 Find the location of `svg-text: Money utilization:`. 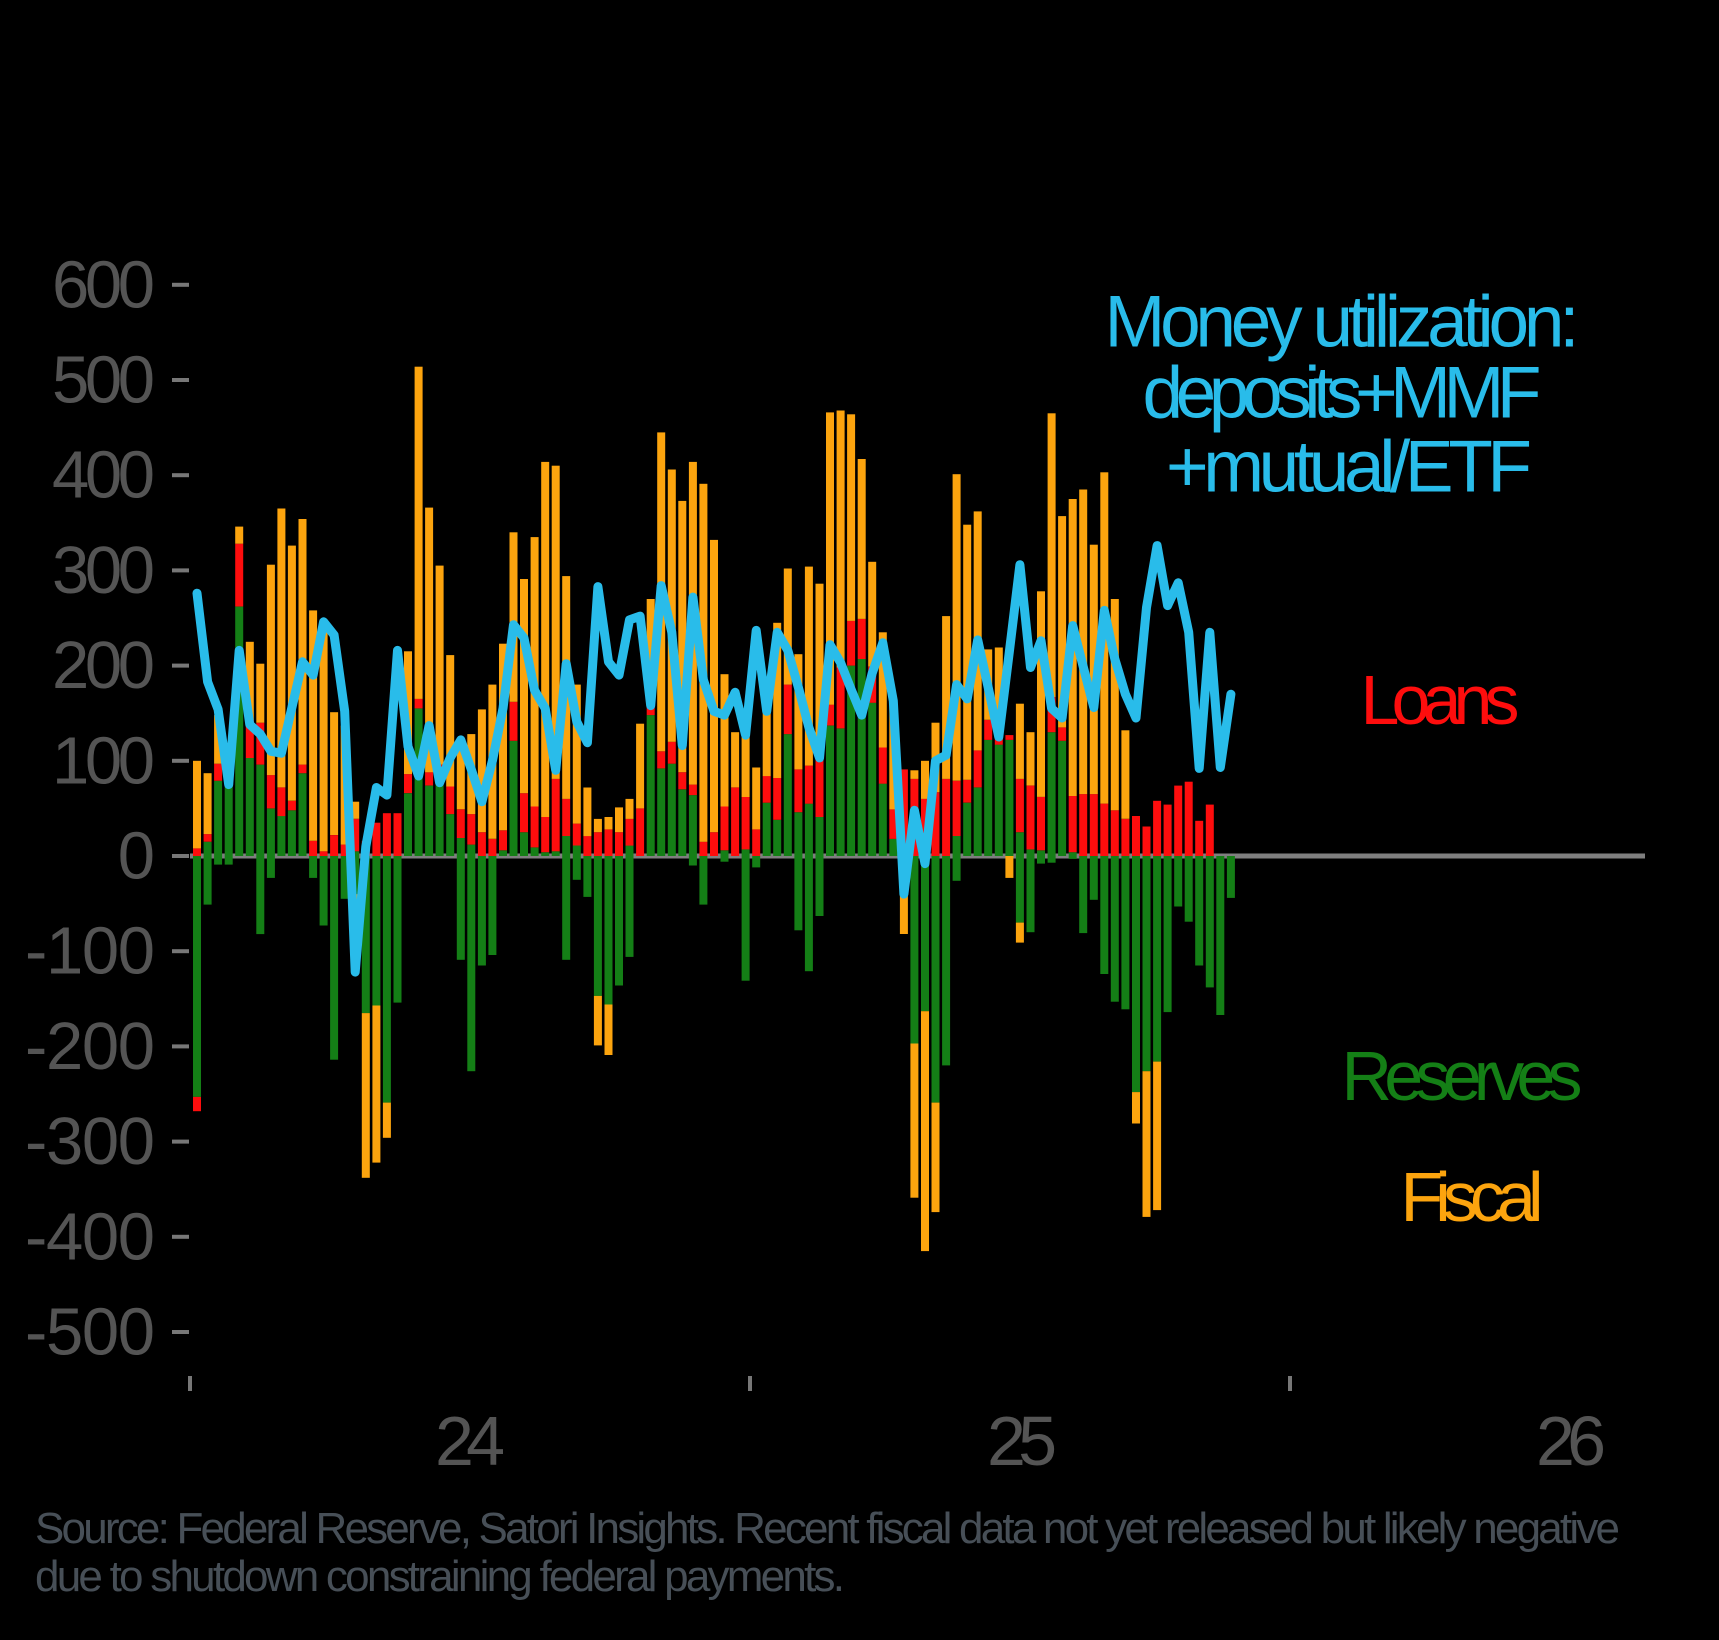

svg-text: Money utilization: is located at coordinates (1342, 322).